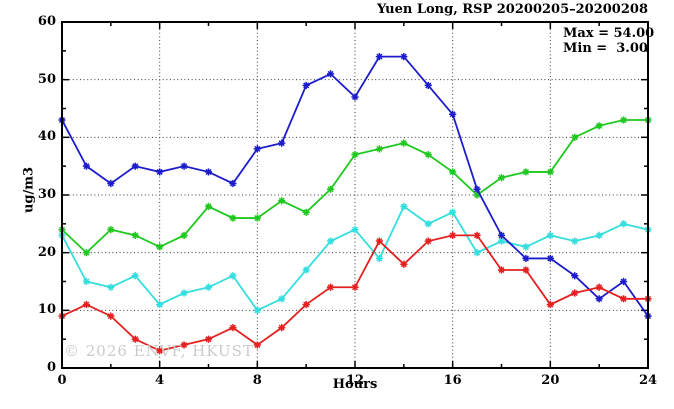  Describe the element at coordinates (46, 252) in the screenshot. I see `y-tick-label: 20` at that location.